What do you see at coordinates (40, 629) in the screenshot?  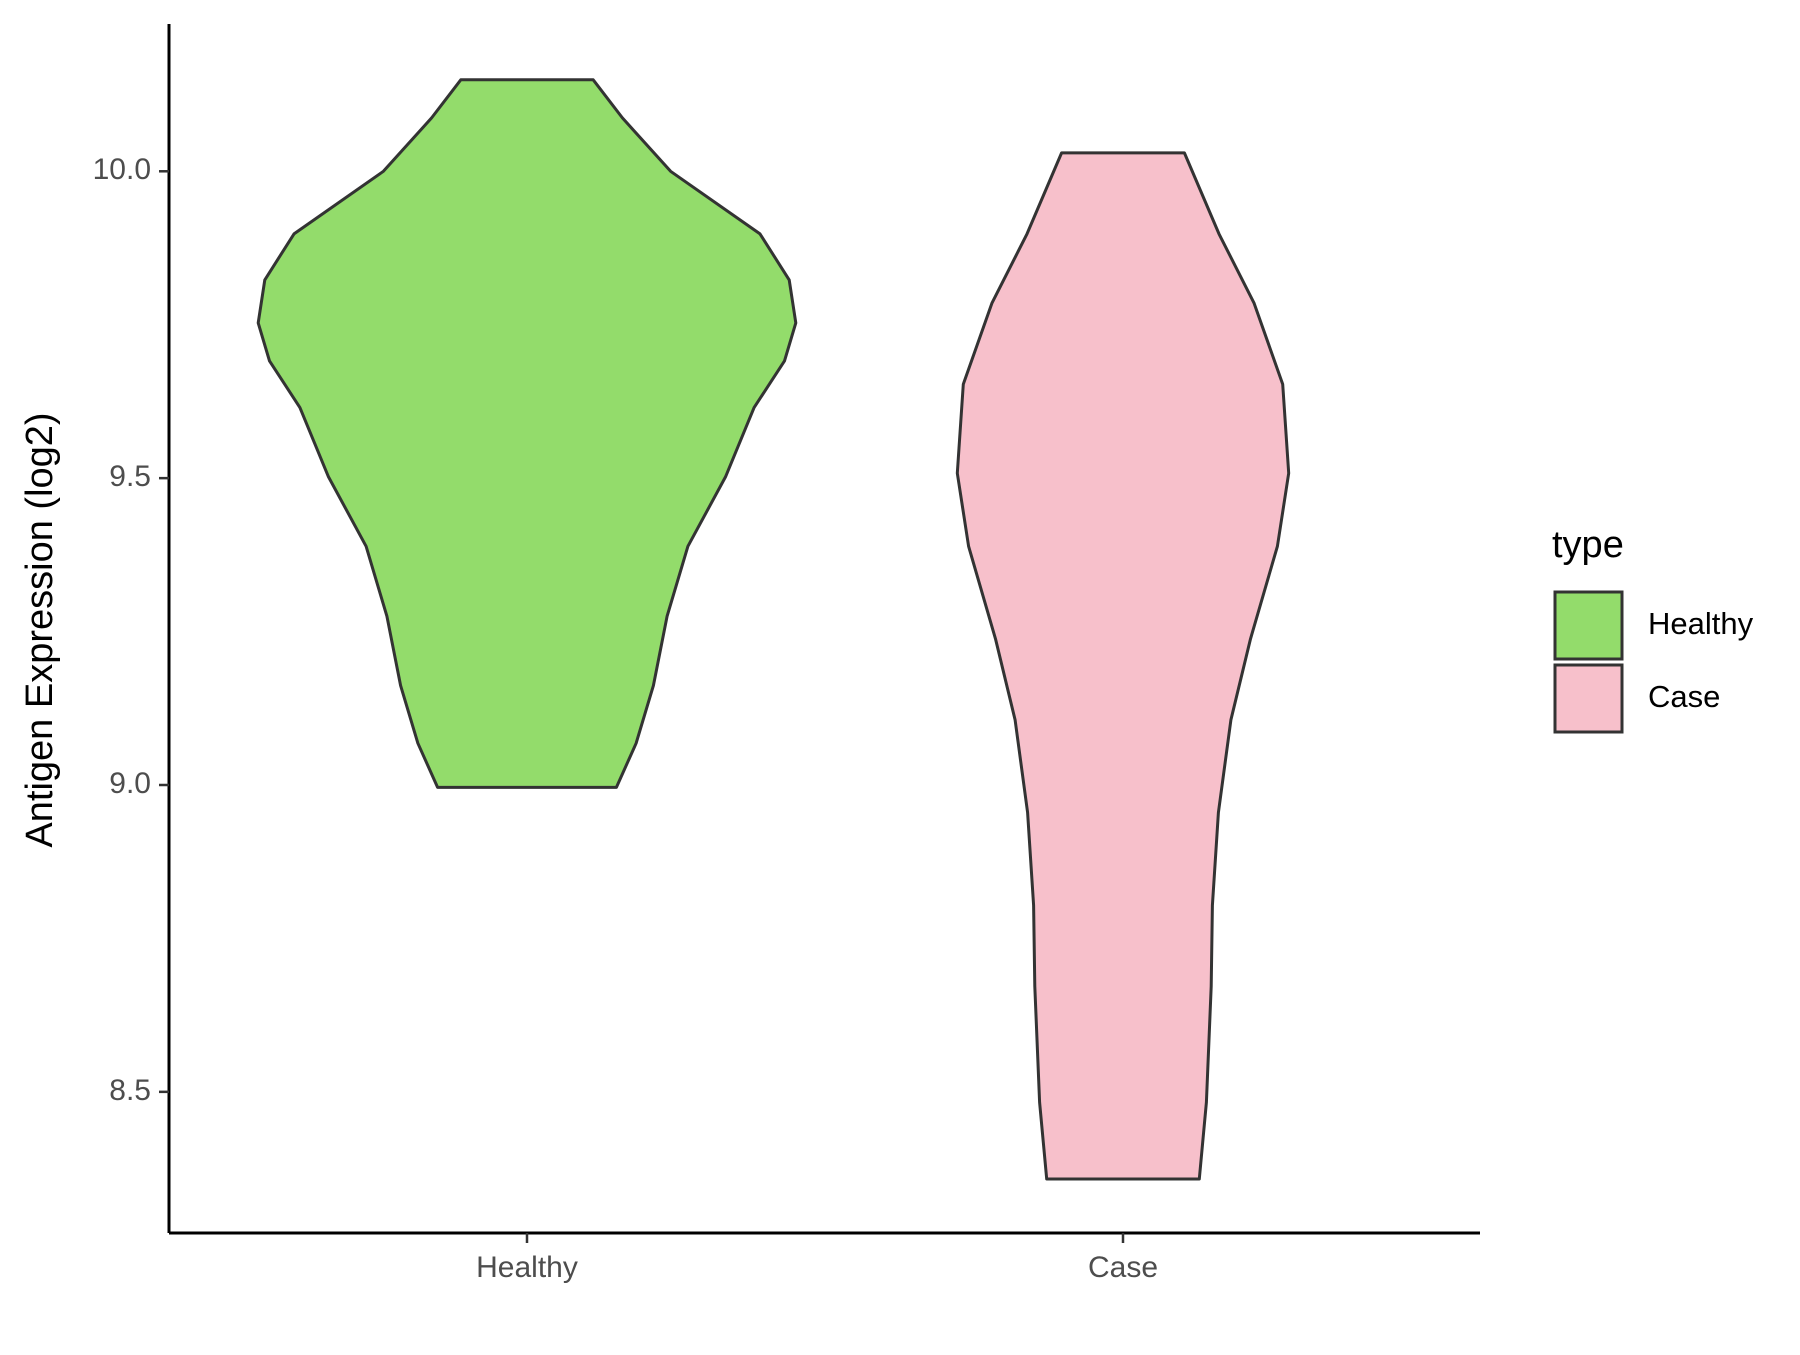 I see `y-axis-title: Antigen Expression (log2)` at bounding box center [40, 629].